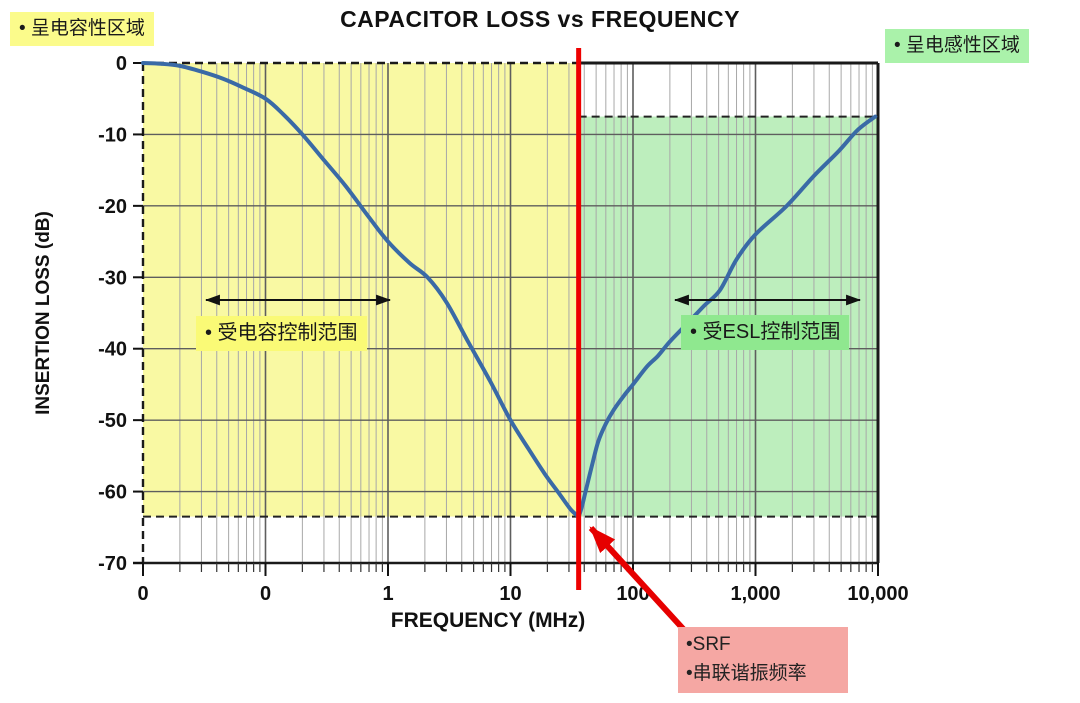  I want to click on x-tick-label: 10, so click(510, 594).